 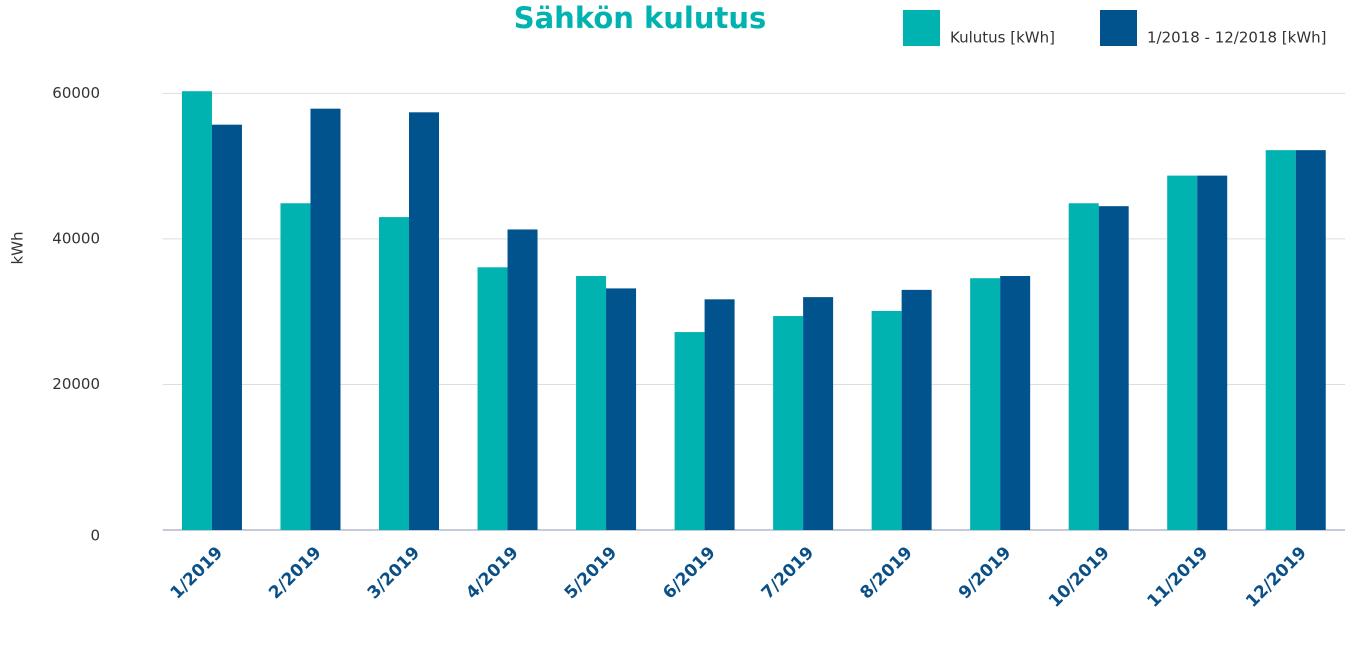 I want to click on y-tick-label: 0, so click(x=95, y=536).